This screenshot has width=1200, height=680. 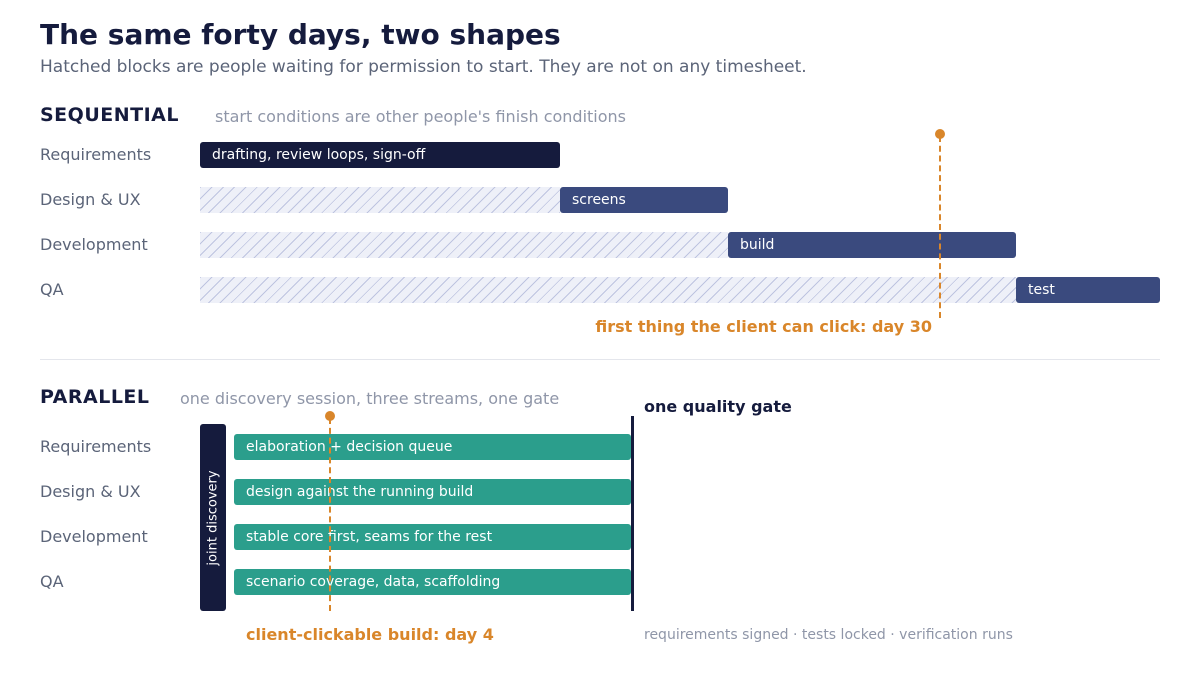 I want to click on joint-discovery-label: joint discovery, so click(x=213, y=517).